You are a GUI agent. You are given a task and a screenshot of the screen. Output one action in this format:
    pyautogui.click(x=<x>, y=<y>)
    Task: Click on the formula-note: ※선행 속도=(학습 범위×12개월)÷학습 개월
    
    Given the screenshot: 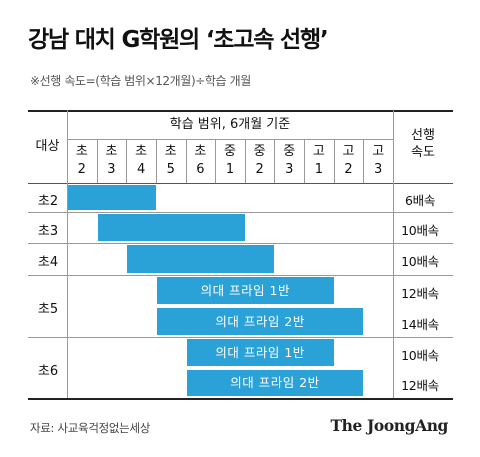 What is the action you would take?
    pyautogui.click(x=140, y=81)
    